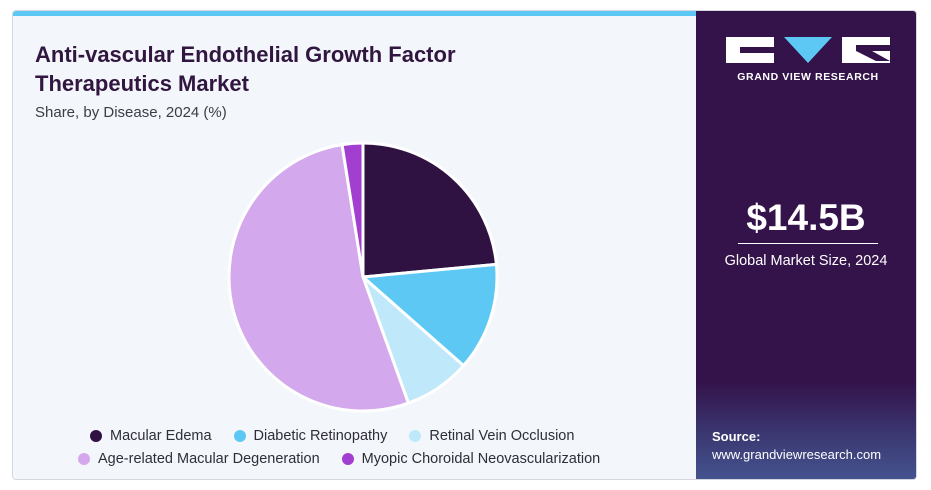  I want to click on legend-item: Retinal Vein Occlusion, so click(491, 436).